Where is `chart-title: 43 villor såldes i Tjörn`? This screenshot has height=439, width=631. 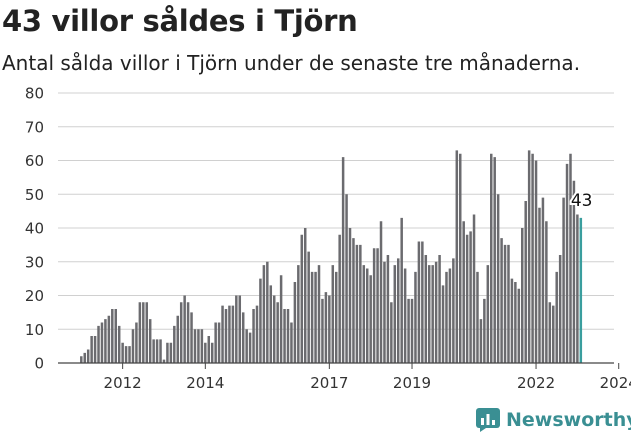
chart-title: 43 villor såldes i Tjörn is located at coordinates (180, 21).